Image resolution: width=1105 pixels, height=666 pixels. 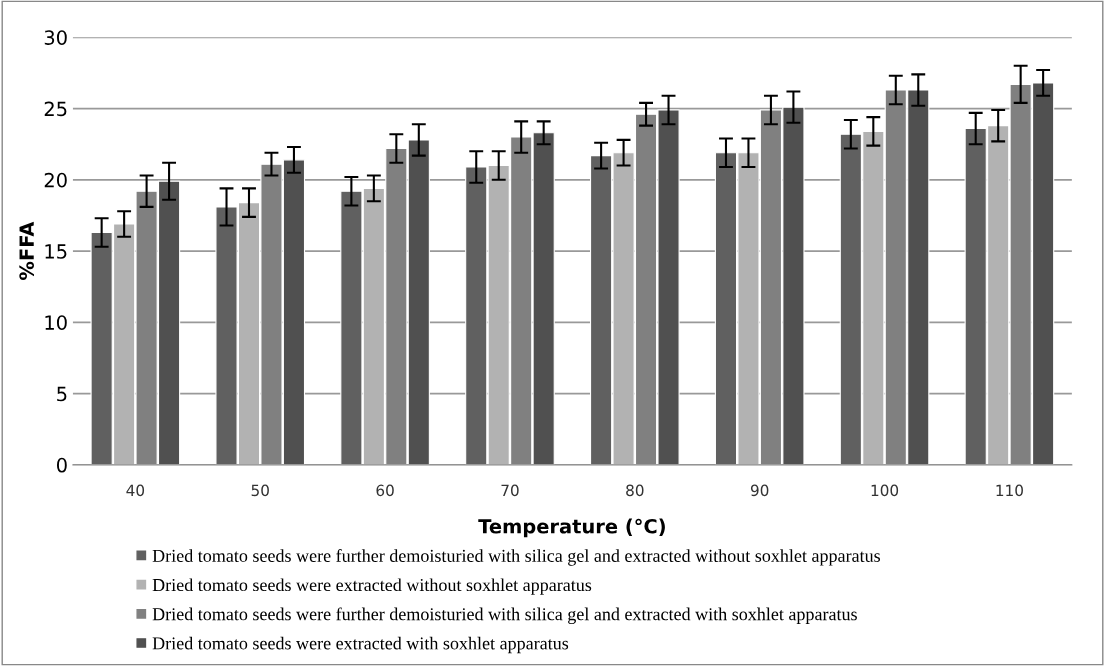 What do you see at coordinates (360, 645) in the screenshot?
I see `legend-label: Dried tomato seeds were extracted with soxhlet apparatus` at bounding box center [360, 645].